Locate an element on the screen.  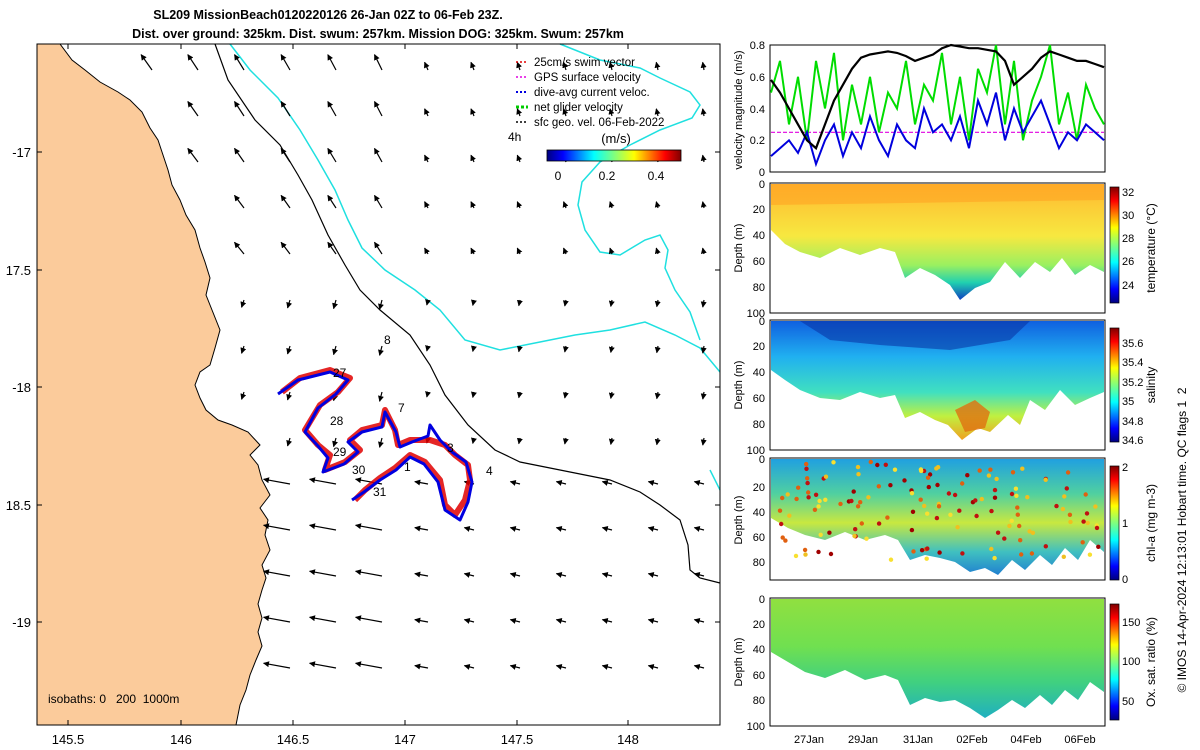
temp-ytick-5: 100 is located at coordinates (756, 314).